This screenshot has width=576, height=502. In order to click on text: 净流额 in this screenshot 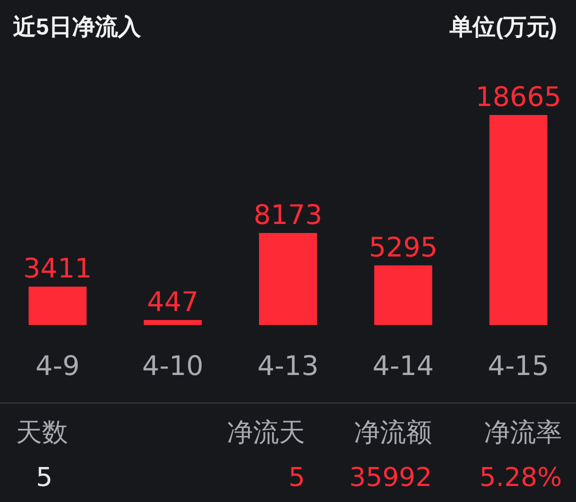, I will do `click(393, 433)`.